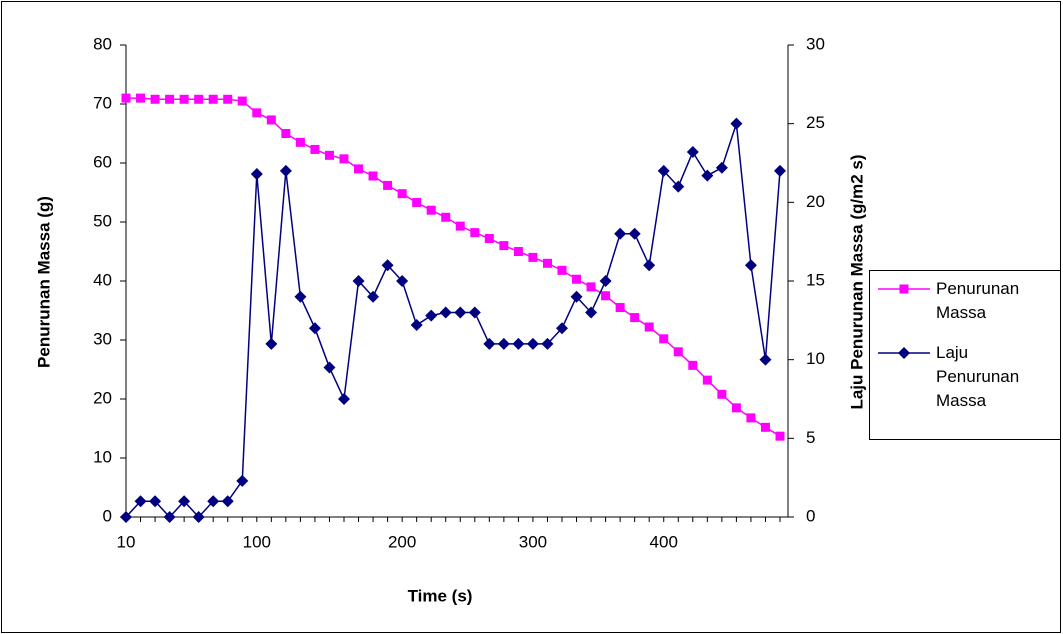 The height and width of the screenshot is (634, 1063). What do you see at coordinates (815, 279) in the screenshot?
I see `y2-tick-label: 15` at bounding box center [815, 279].